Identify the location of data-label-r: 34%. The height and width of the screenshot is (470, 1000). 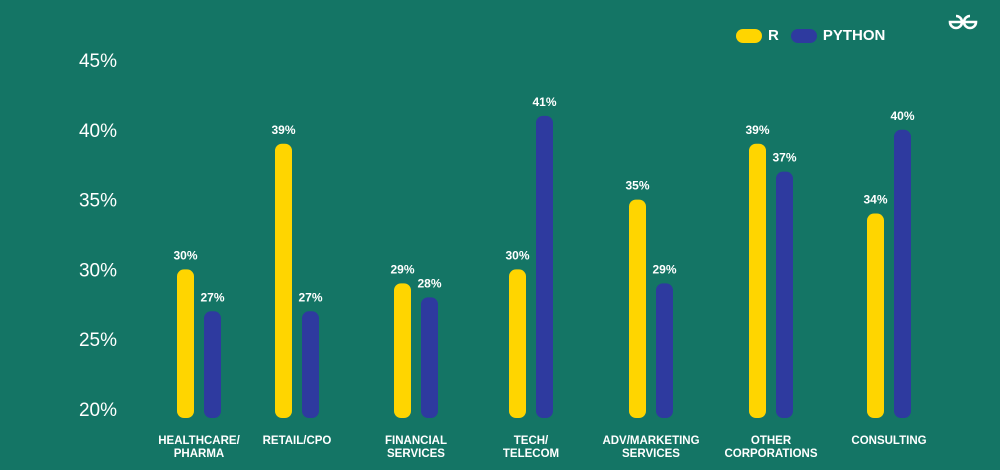
(875, 200).